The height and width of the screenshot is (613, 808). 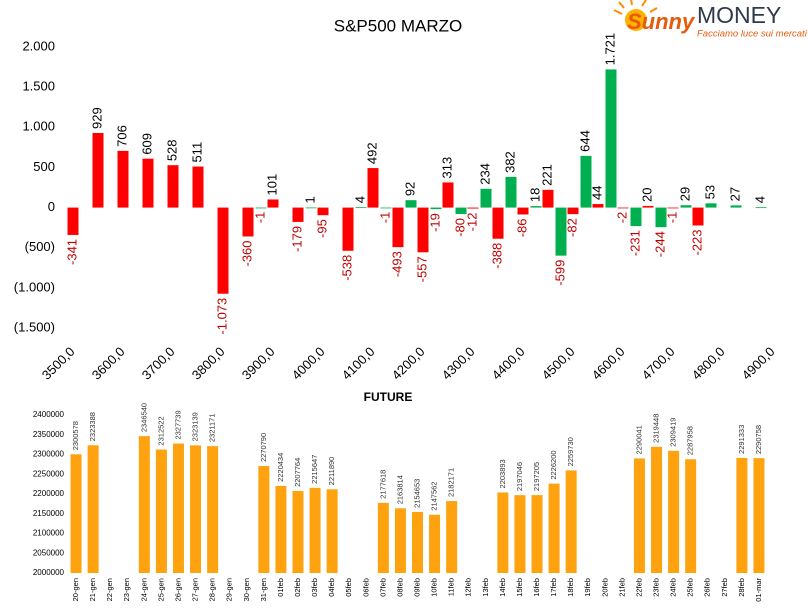 What do you see at coordinates (108, 363) in the screenshot?
I see `x-tick-label: 3600,0` at bounding box center [108, 363].